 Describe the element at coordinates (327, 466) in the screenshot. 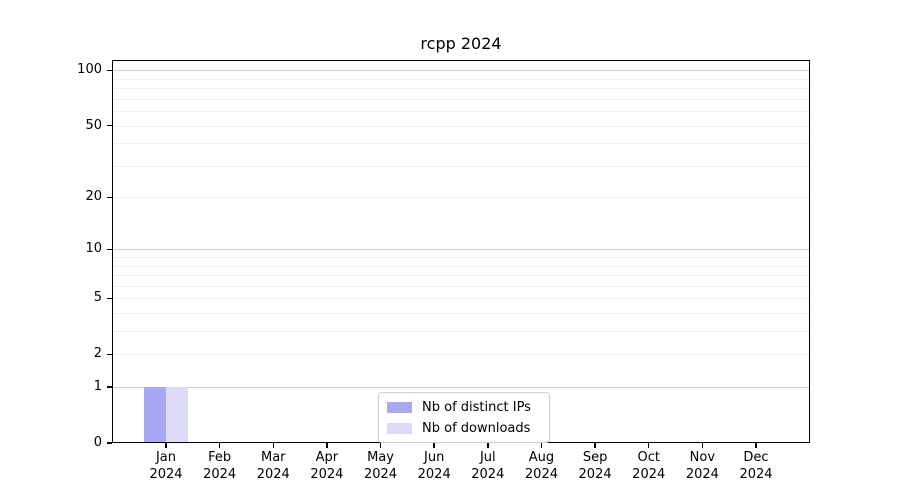

I see `x-tick-label: Apr 2024` at that location.